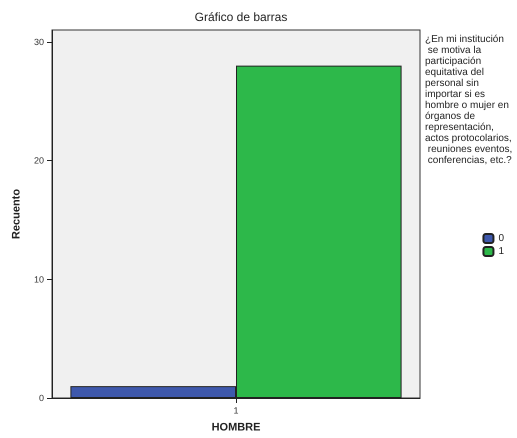 The height and width of the screenshot is (438, 517). Describe the element at coordinates (236, 428) in the screenshot. I see `x-axis-title: HOMBRE` at that location.